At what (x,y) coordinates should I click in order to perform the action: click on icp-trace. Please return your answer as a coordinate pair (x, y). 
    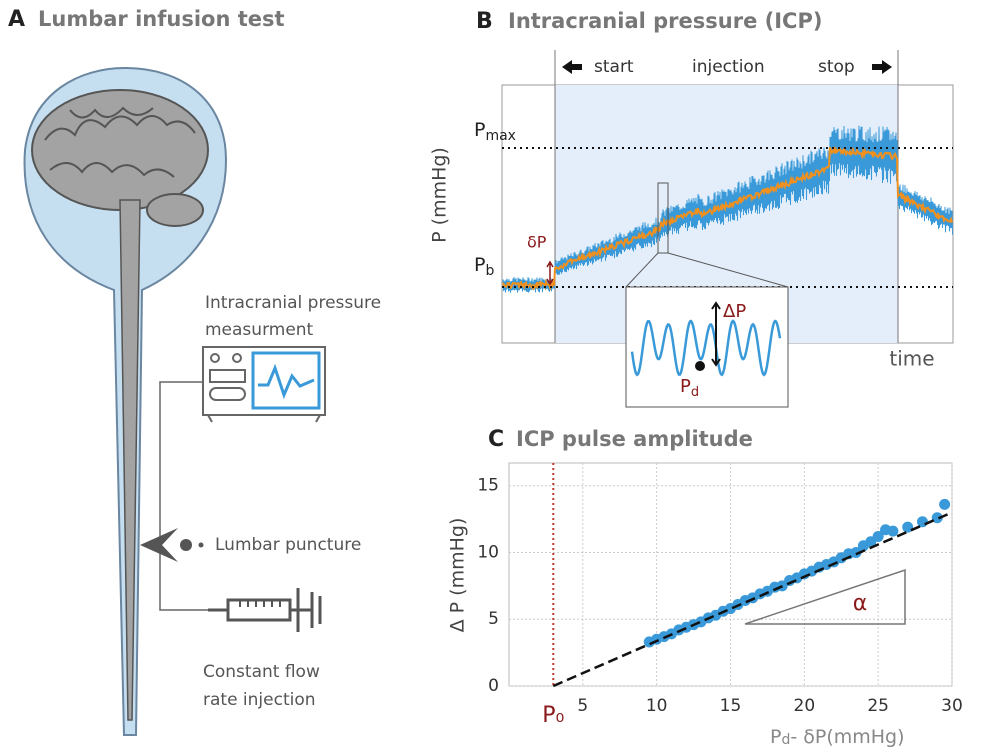
    Looking at the image, I should click on (727, 209).